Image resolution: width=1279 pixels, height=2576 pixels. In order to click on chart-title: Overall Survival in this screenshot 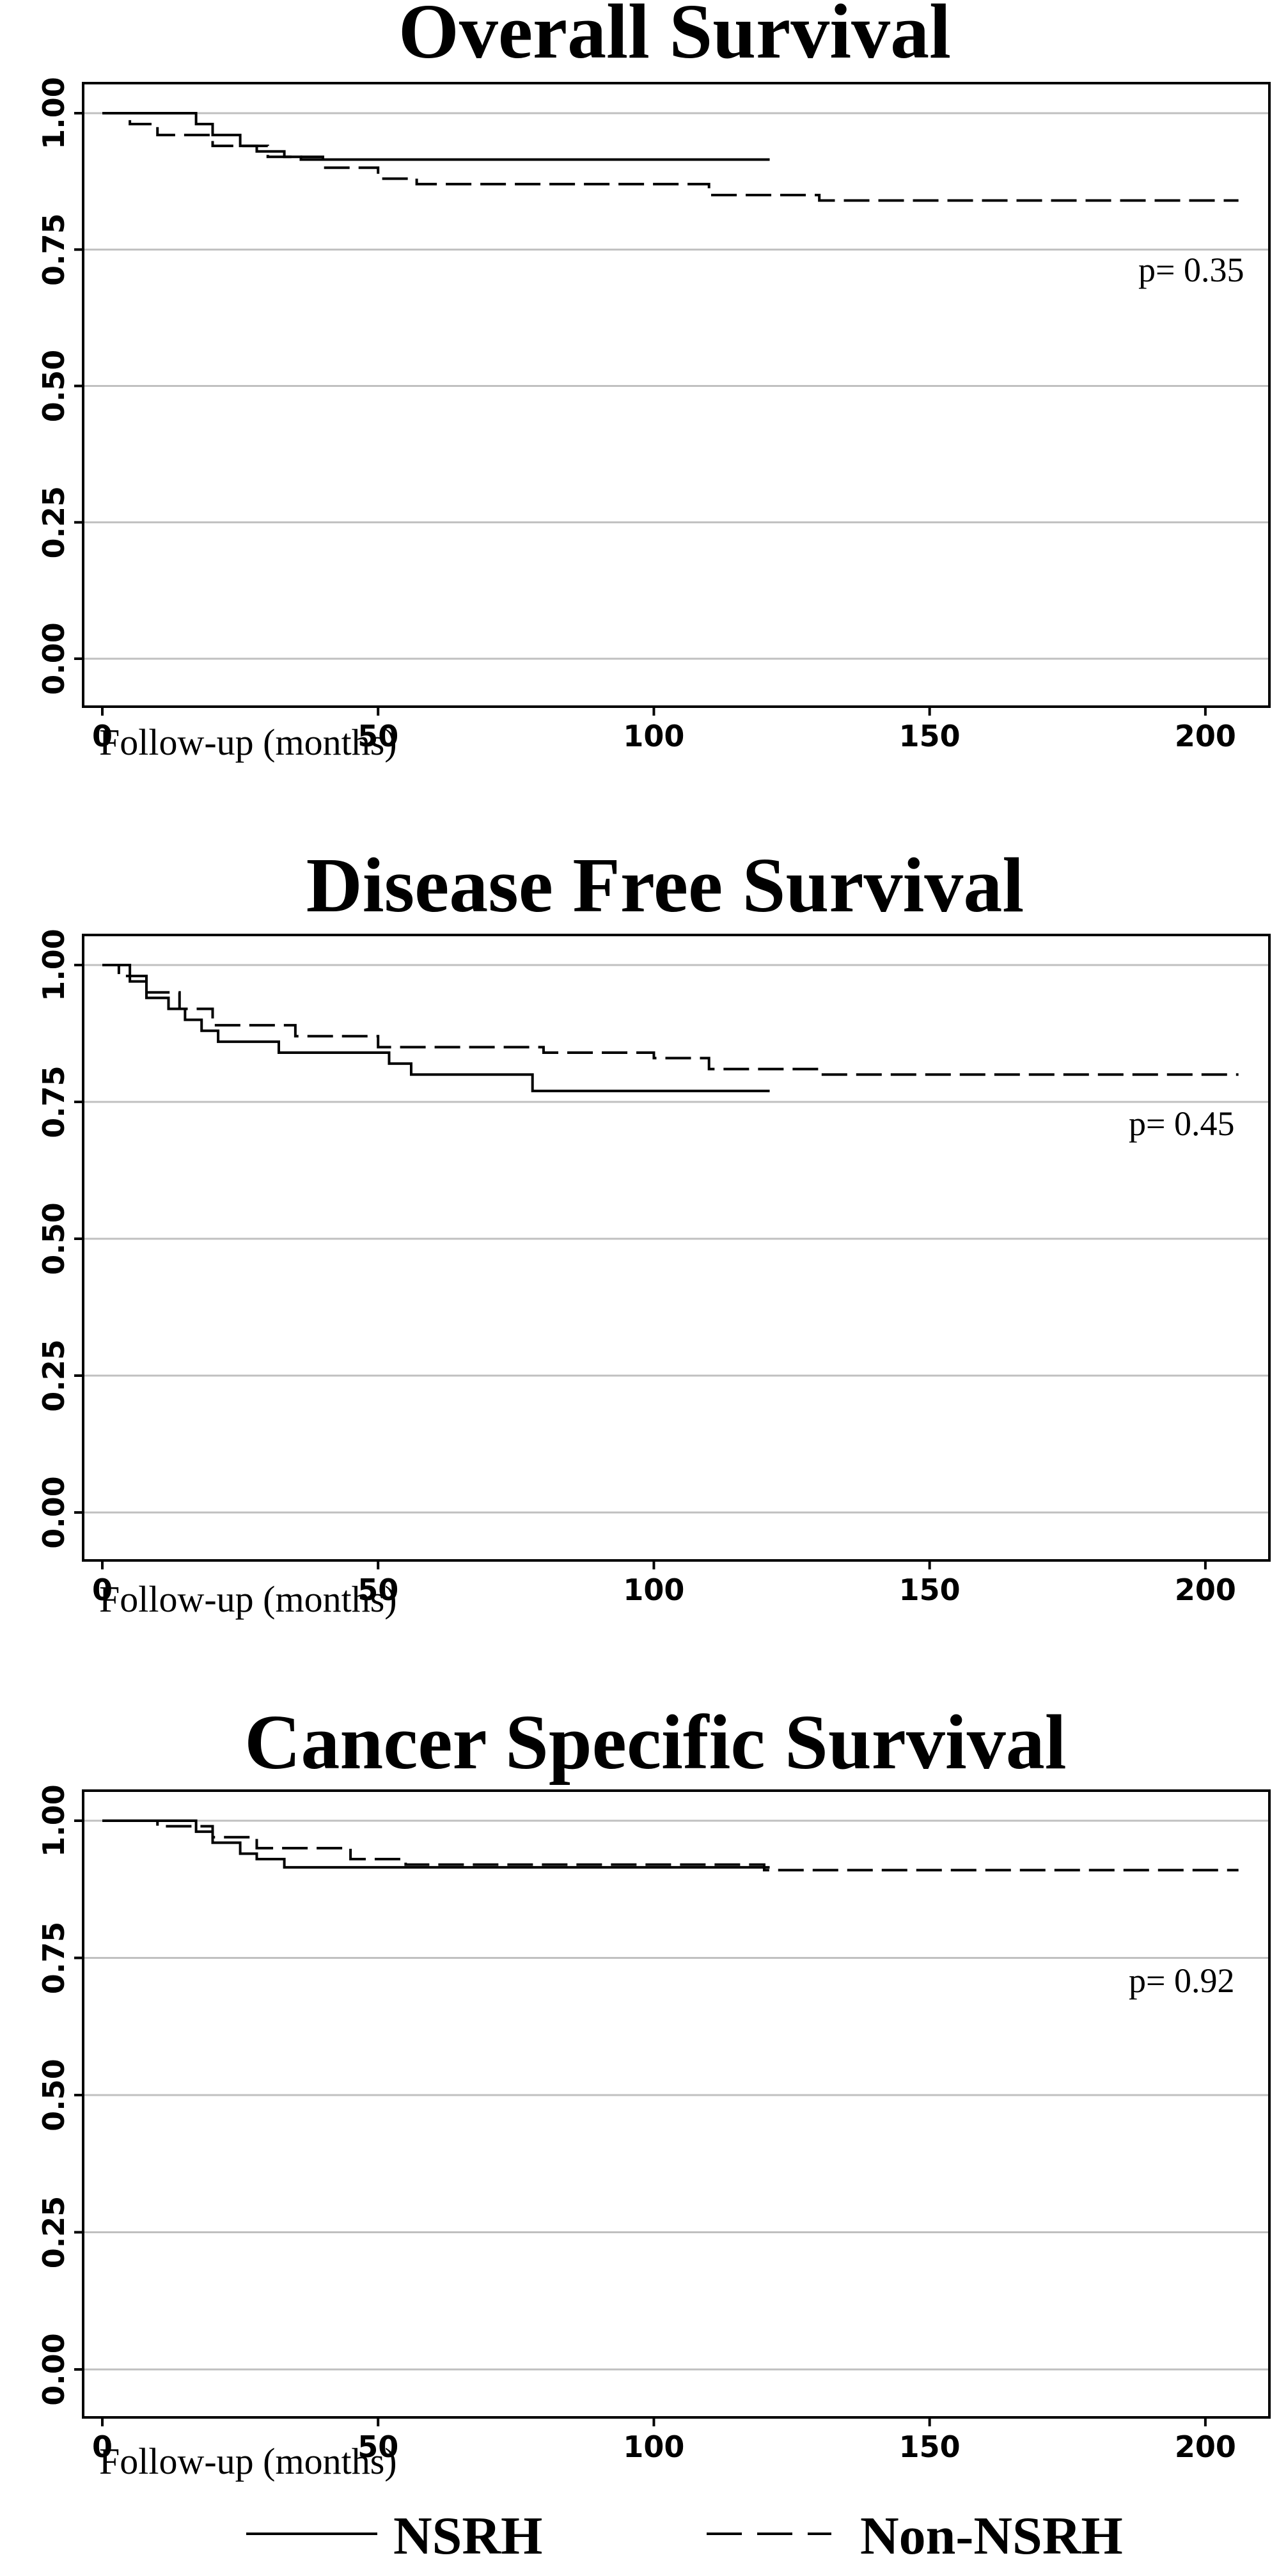, I will do `click(674, 37)`.